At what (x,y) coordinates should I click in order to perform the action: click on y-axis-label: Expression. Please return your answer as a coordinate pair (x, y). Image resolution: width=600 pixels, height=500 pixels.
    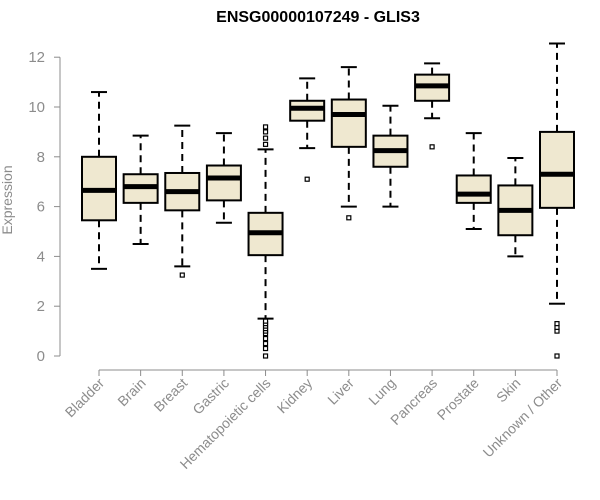
    Looking at the image, I should click on (7, 199).